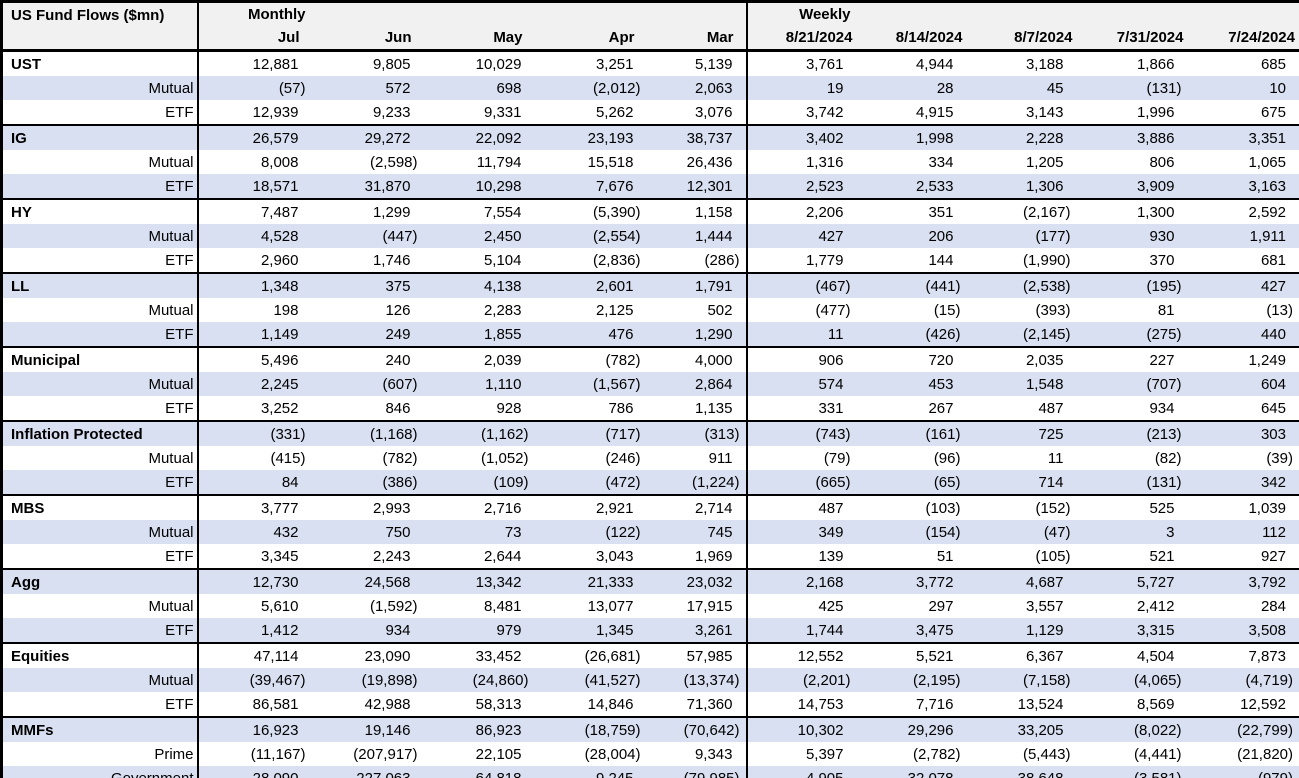 Image resolution: width=1299 pixels, height=778 pixels. What do you see at coordinates (502, 260) in the screenshot?
I see `value-cell: 5,104` at bounding box center [502, 260].